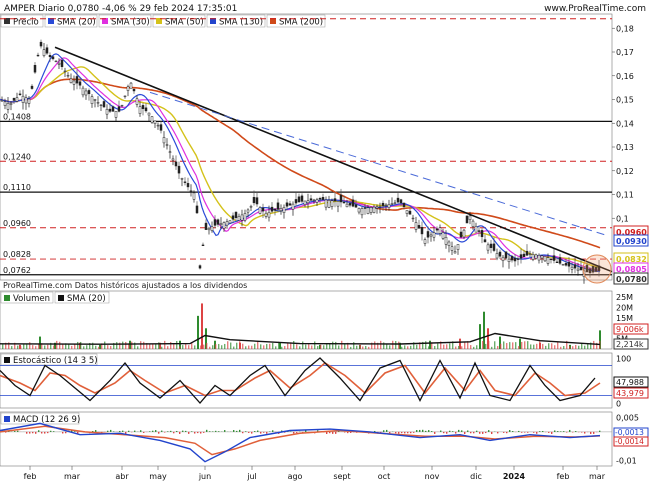 The image size is (650, 483). Describe the element at coordinates (595, 9) in the screenshot. I see `site-label: www.ProRealTime.com` at that location.